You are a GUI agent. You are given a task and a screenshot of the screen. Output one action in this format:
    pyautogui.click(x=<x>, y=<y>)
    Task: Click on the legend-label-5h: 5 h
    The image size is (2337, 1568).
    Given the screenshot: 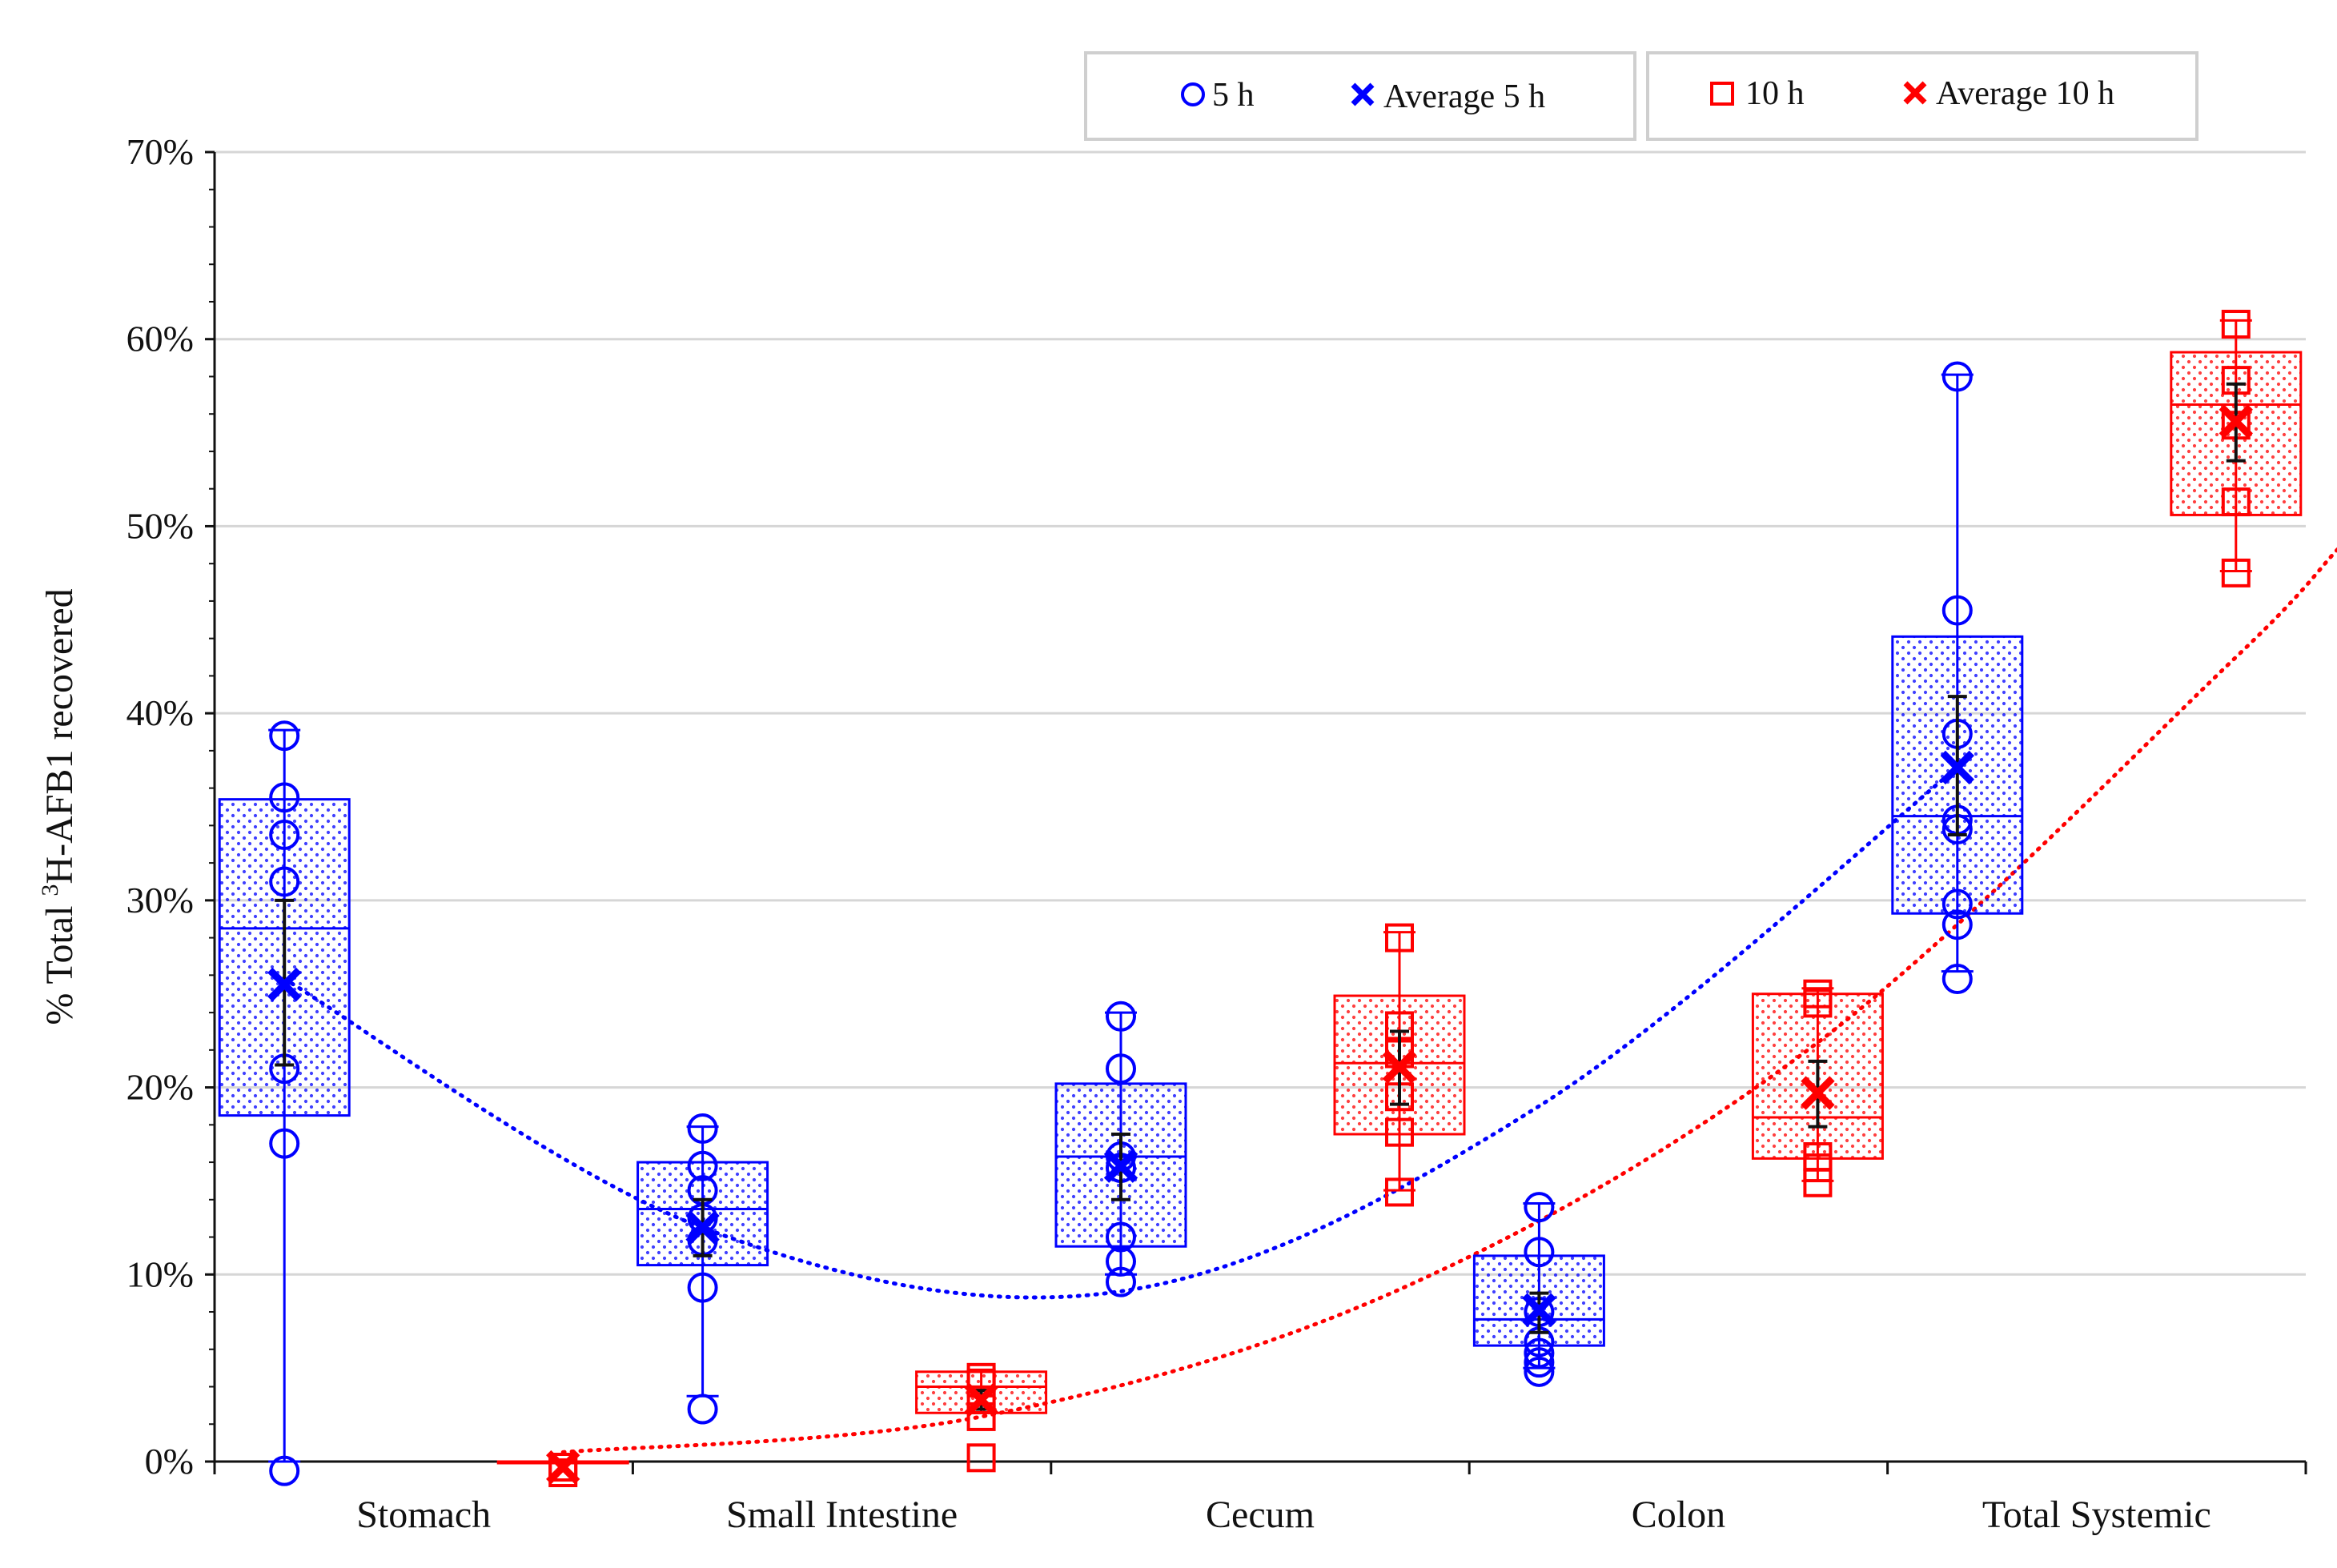 What is the action you would take?
    pyautogui.click(x=1234, y=95)
    